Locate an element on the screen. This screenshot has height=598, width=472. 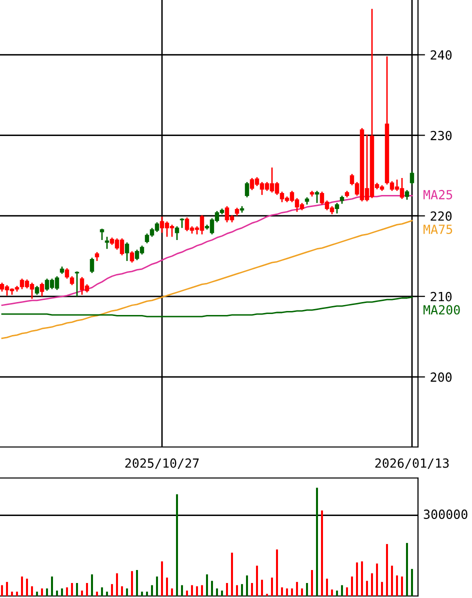
series-label: MA75 is located at coordinates (438, 229).